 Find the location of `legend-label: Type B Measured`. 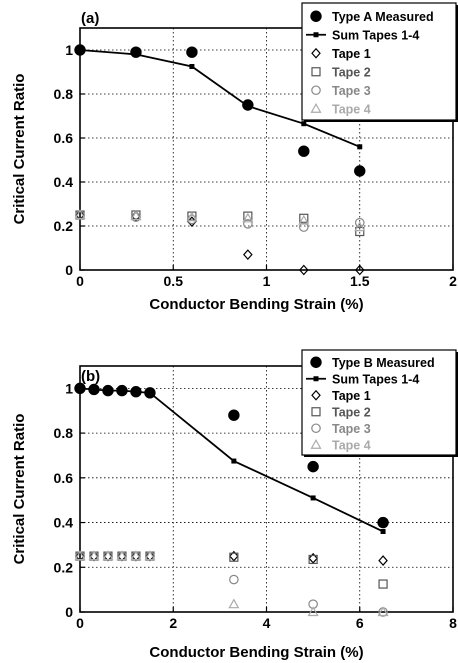

legend-label: Type B Measured is located at coordinates (383, 363).